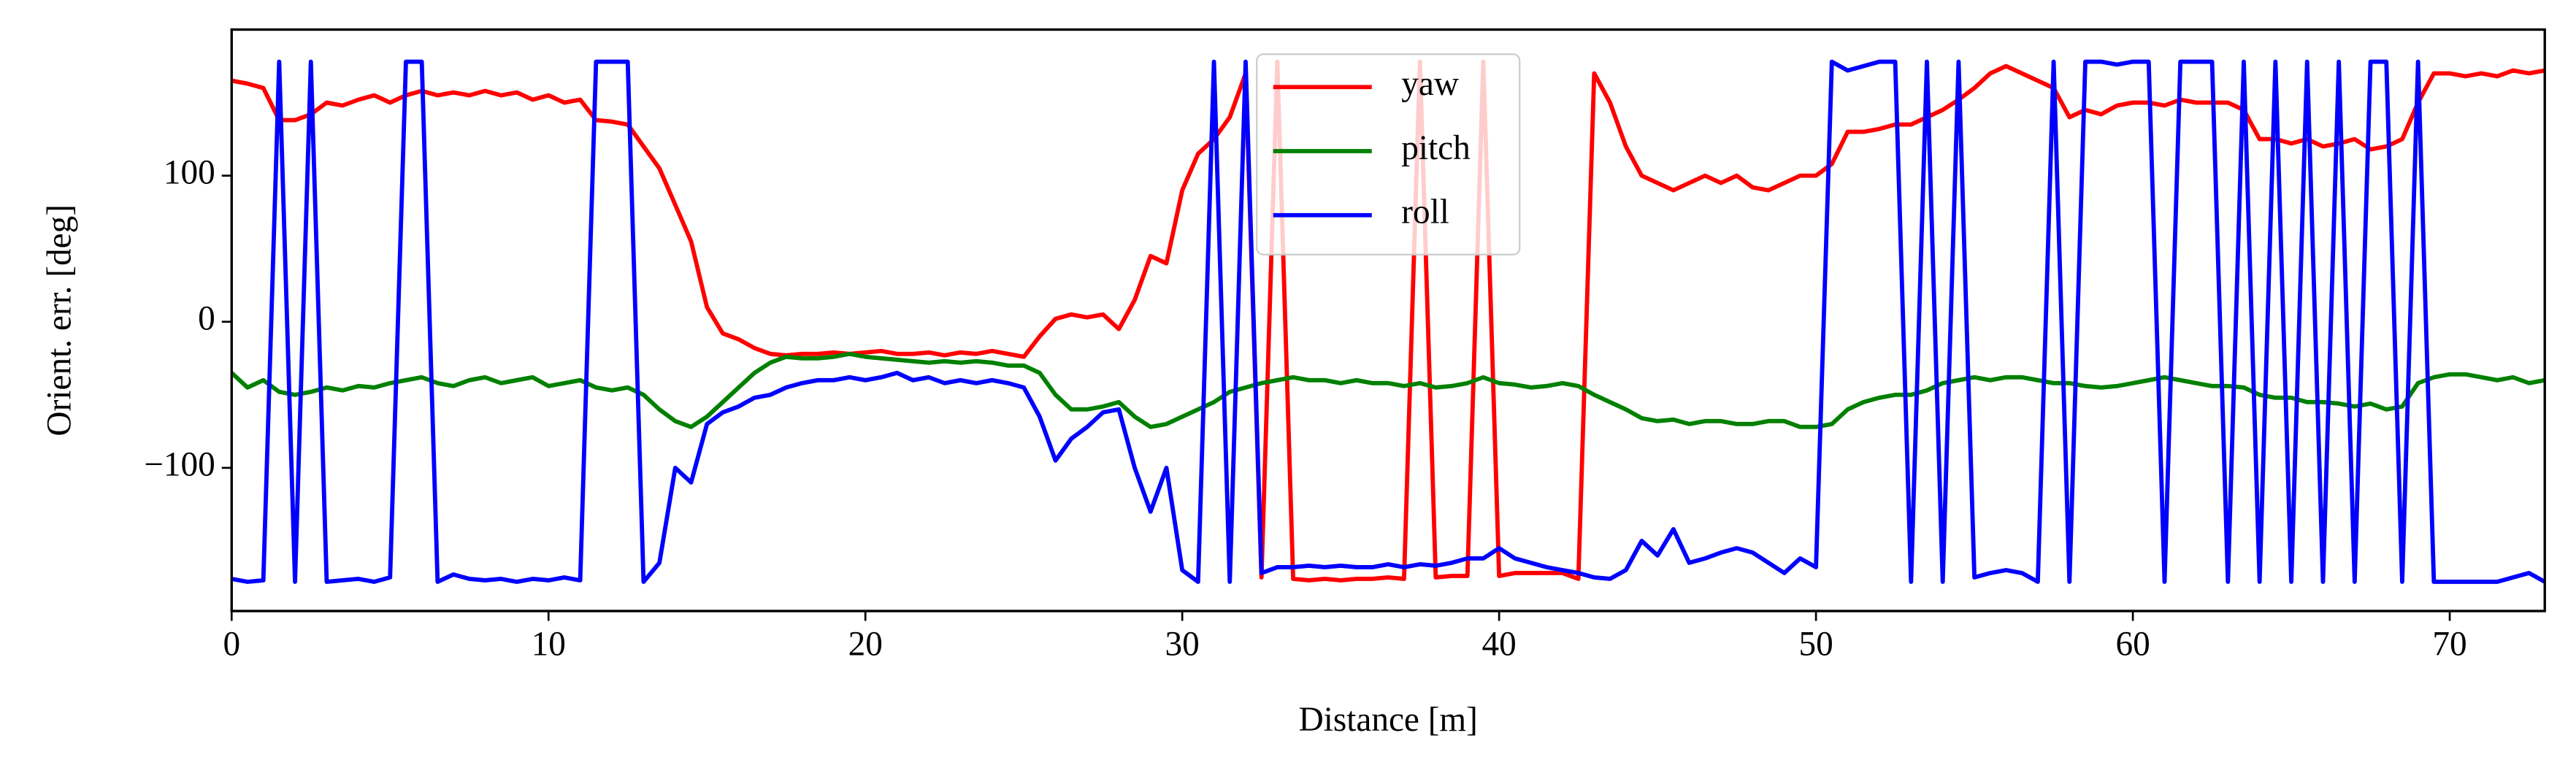 The width and height of the screenshot is (2576, 776). I want to click on y-tick-label: −100, so click(179, 465).